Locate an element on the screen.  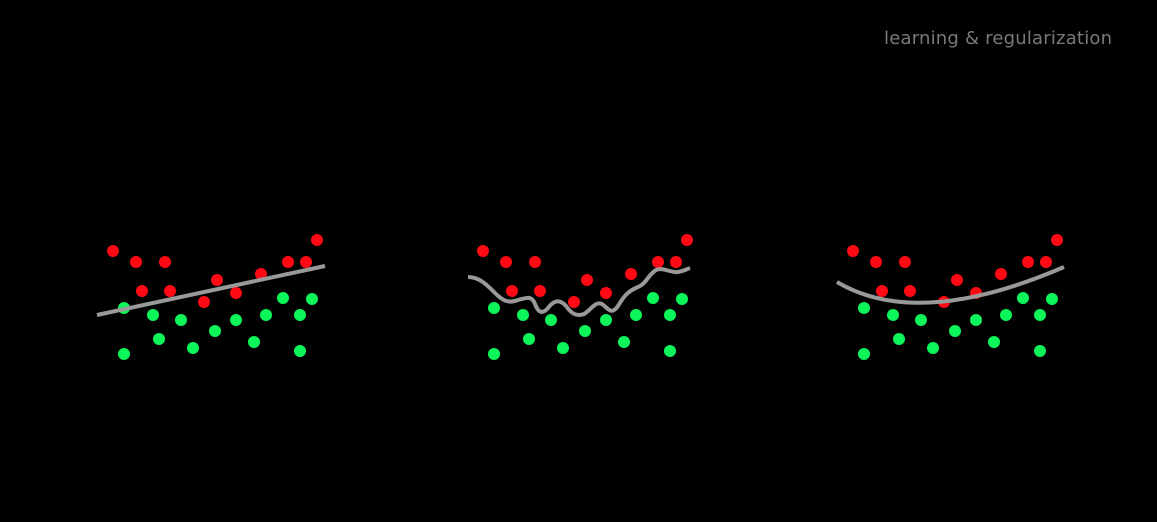
panel-regularized is located at coordinates (950, 297).